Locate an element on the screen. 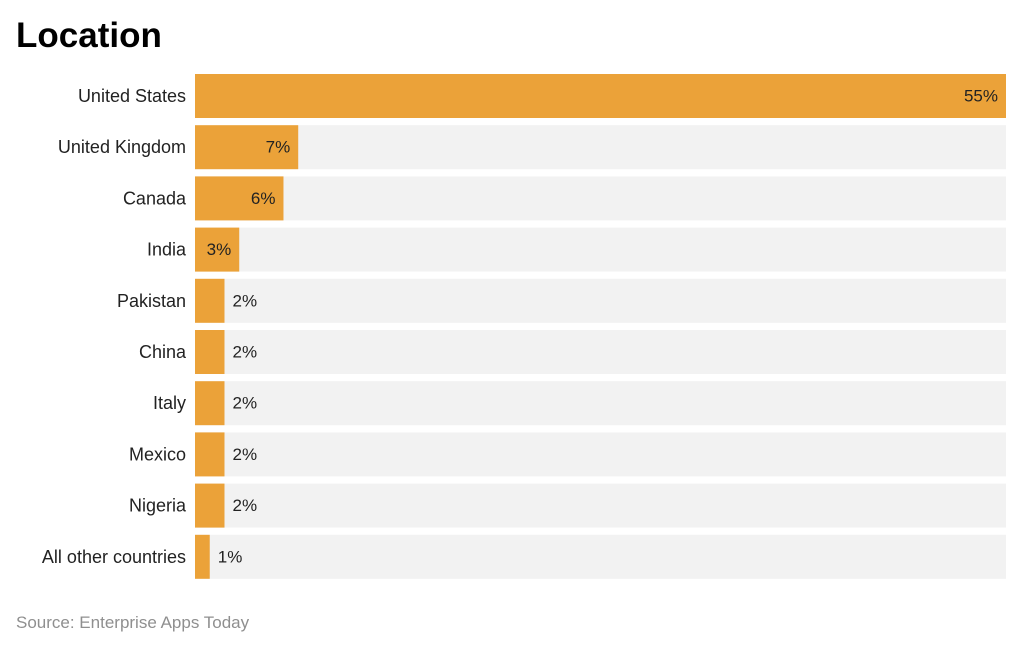 The height and width of the screenshot is (651, 1024). bar-china is located at coordinates (210, 352).